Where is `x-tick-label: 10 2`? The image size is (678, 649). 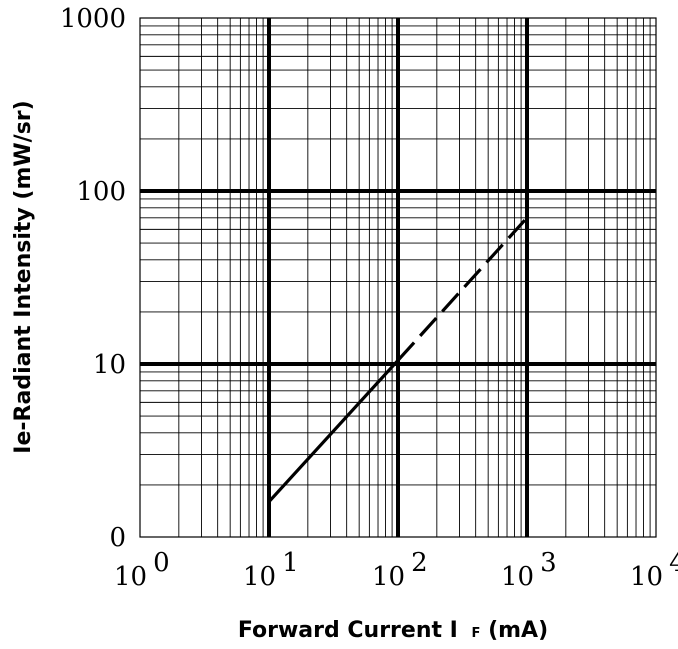
x-tick-label: 10 2 is located at coordinates (400, 570).